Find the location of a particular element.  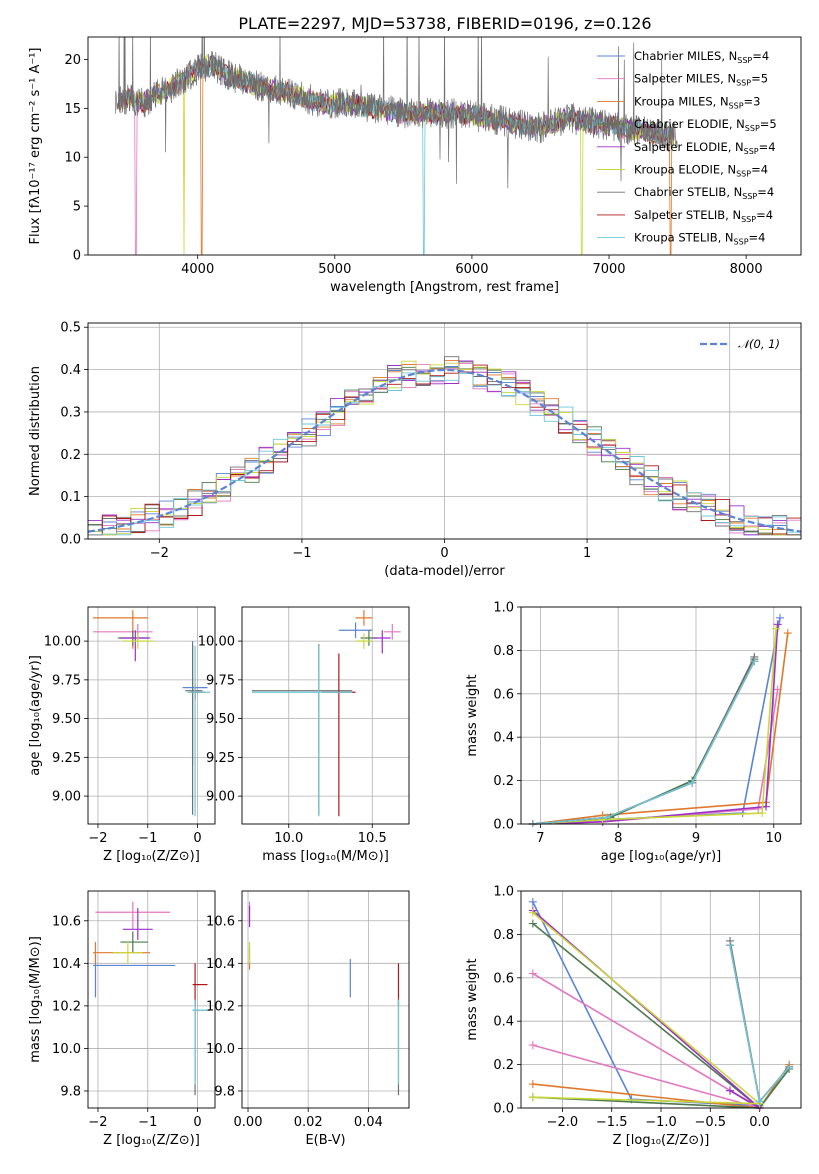

legend-label: Chabrier MILES, NSSP=4 is located at coordinates (701, 57).